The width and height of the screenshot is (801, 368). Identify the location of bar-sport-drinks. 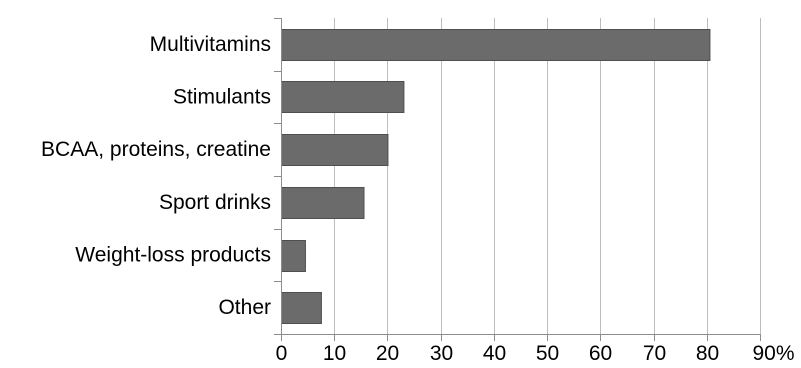
(323, 203).